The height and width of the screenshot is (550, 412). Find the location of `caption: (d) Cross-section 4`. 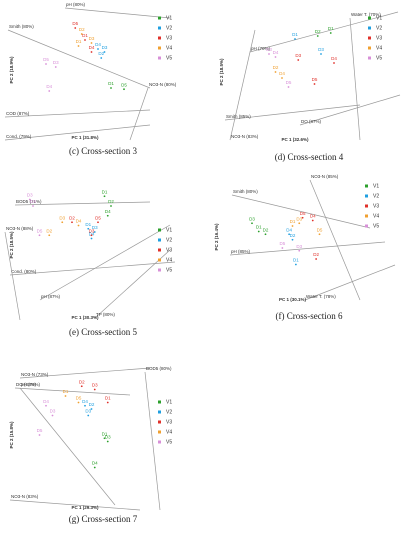

caption: (d) Cross-section 4 is located at coordinates (309, 157).